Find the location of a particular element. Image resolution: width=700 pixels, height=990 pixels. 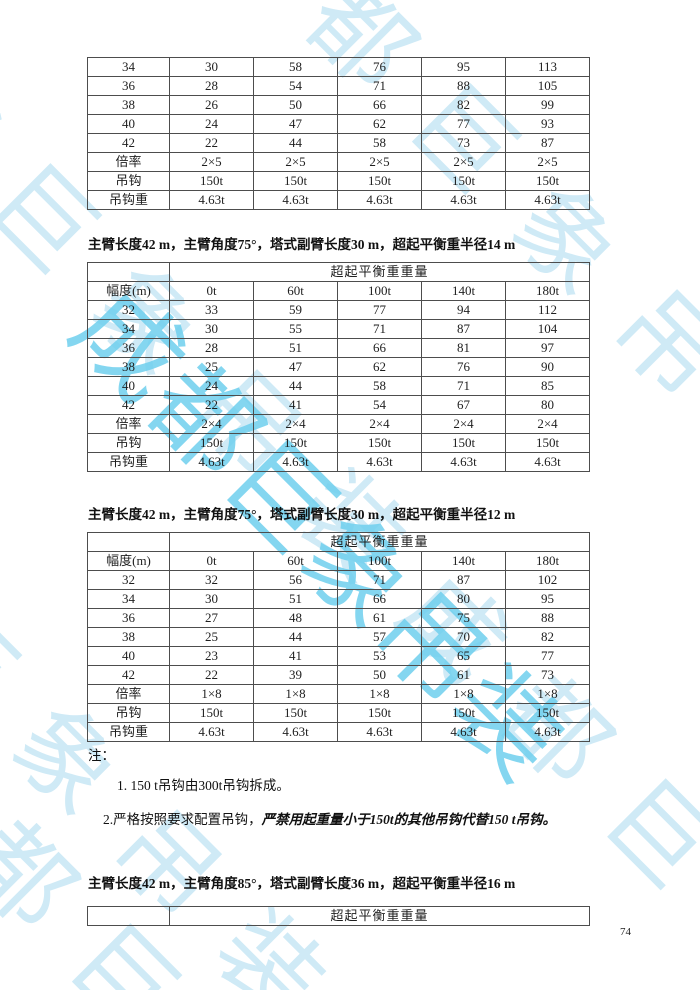

table-cell: 26 is located at coordinates (211, 105).